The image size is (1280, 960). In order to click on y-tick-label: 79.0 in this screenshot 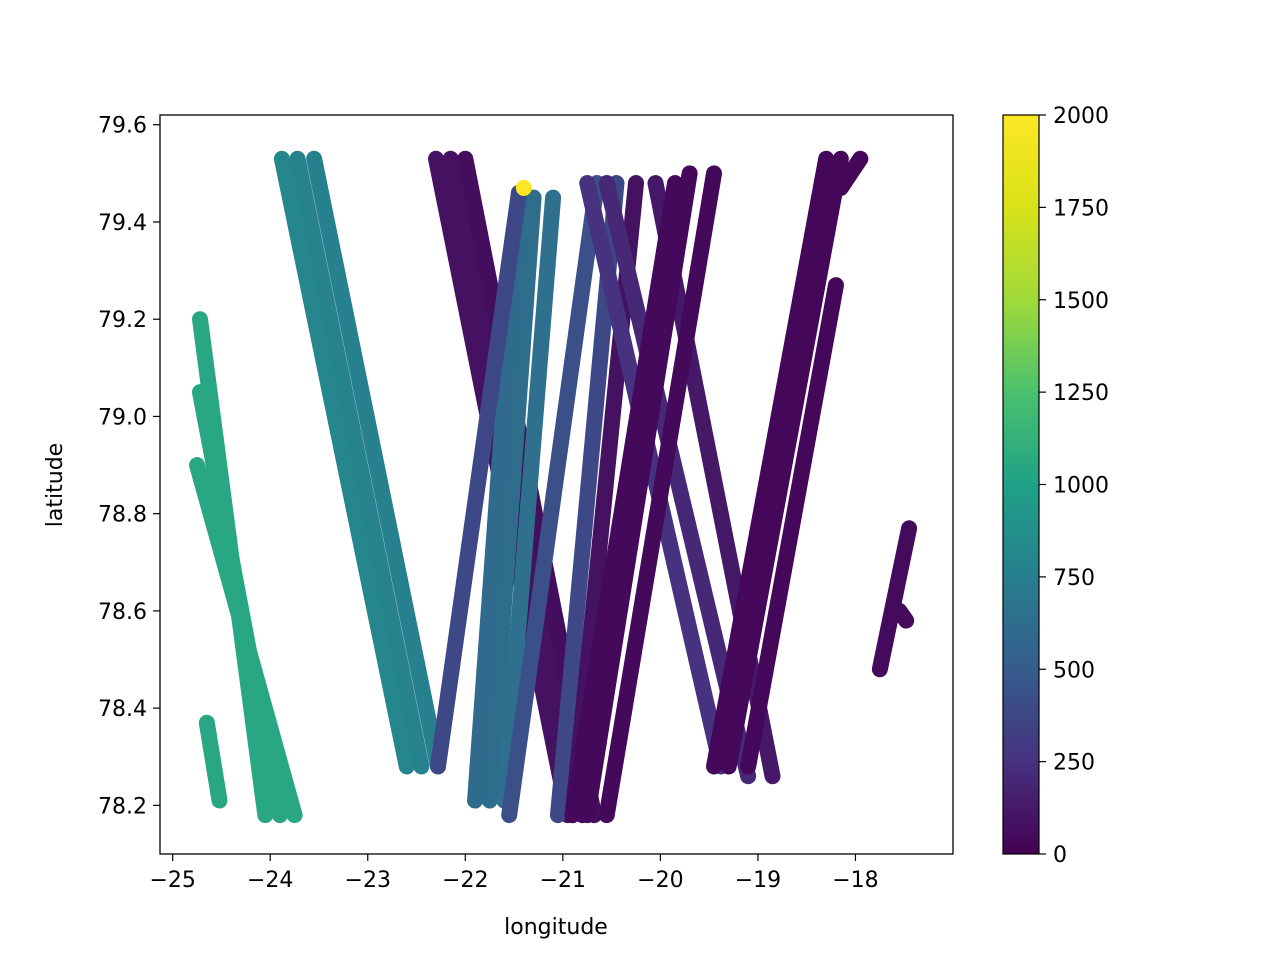, I will do `click(122, 417)`.